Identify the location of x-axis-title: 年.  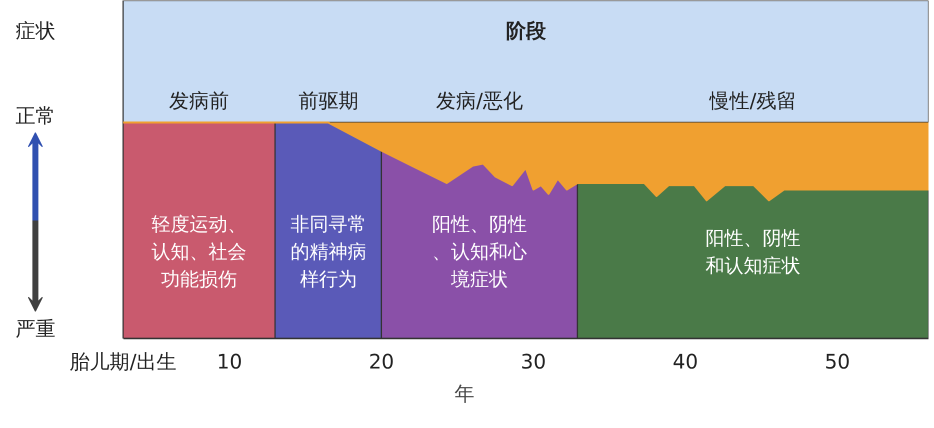
(464, 394).